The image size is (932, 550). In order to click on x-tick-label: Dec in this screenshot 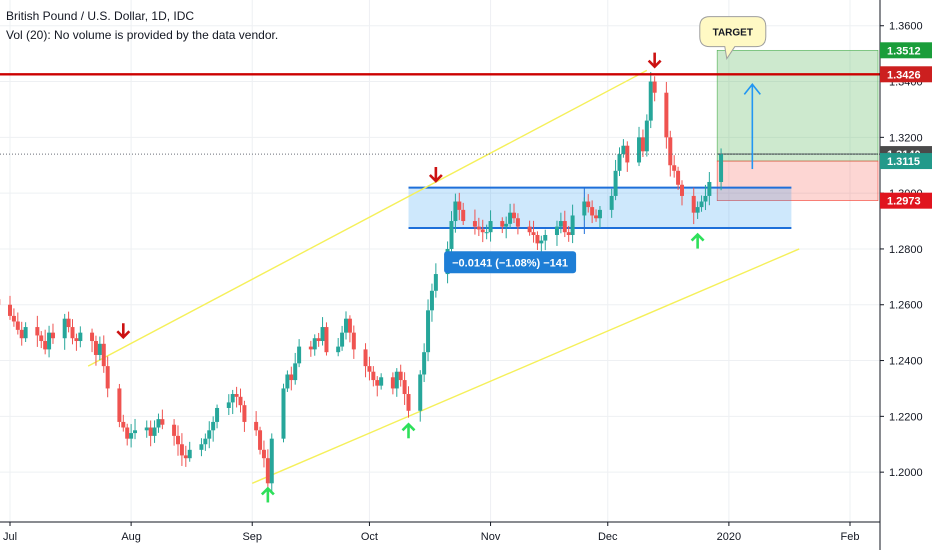, I will do `click(608, 537)`.